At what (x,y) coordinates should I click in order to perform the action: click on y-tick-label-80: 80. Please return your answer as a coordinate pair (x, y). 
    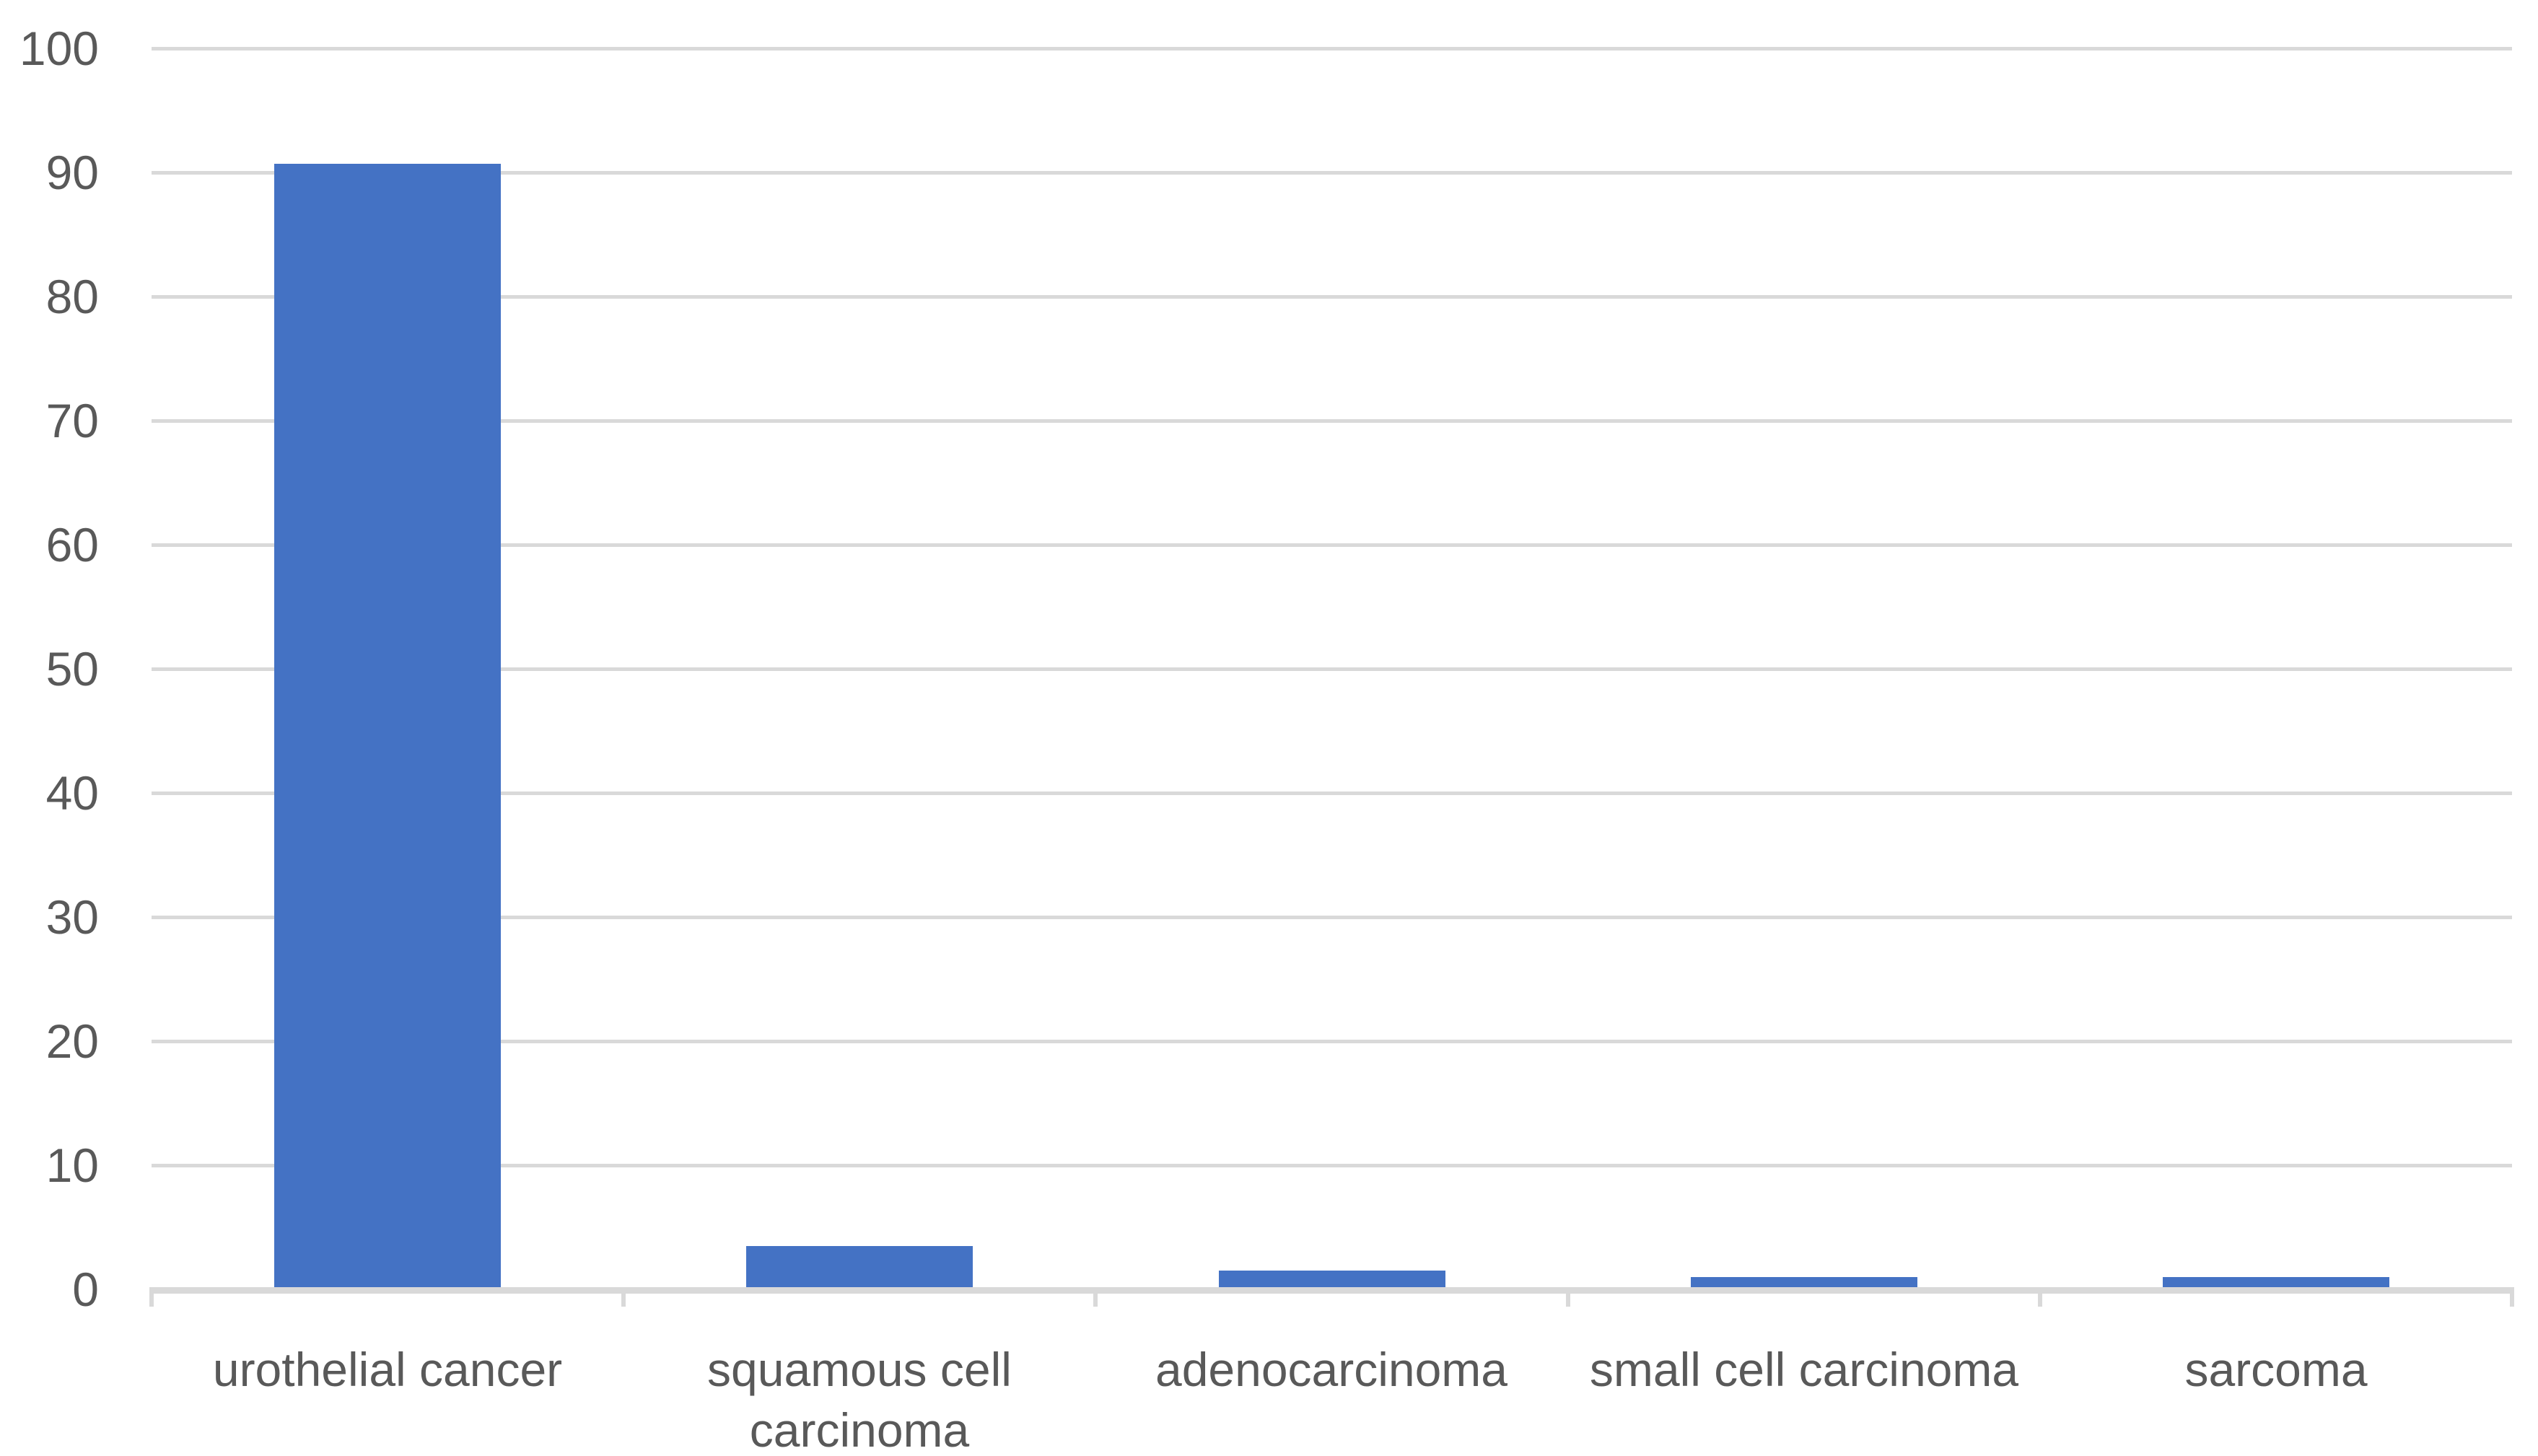
    Looking at the image, I should click on (72, 296).